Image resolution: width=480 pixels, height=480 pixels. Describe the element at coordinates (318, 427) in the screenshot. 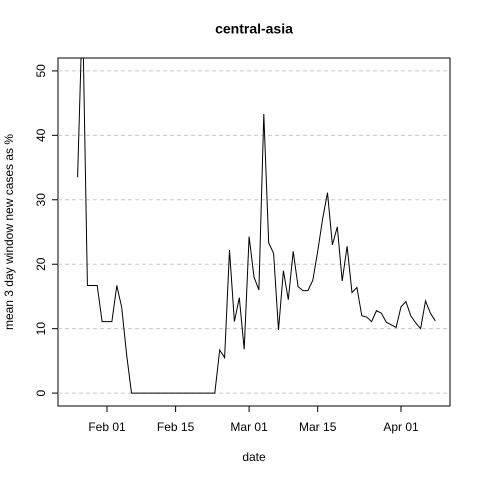

I see `x-tick-label: Mar 15` at that location.